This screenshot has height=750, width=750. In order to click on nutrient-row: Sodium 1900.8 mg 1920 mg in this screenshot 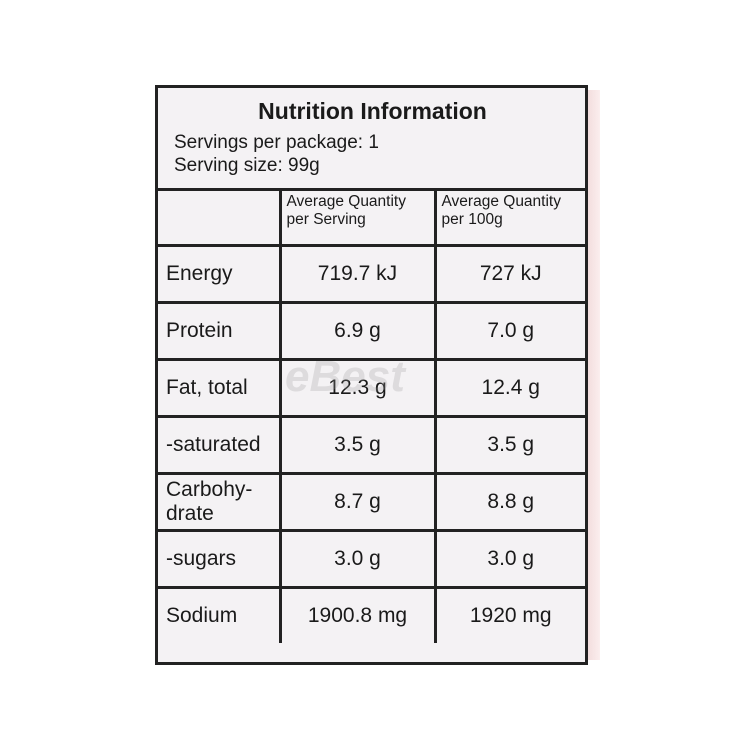, I will do `click(371, 614)`.